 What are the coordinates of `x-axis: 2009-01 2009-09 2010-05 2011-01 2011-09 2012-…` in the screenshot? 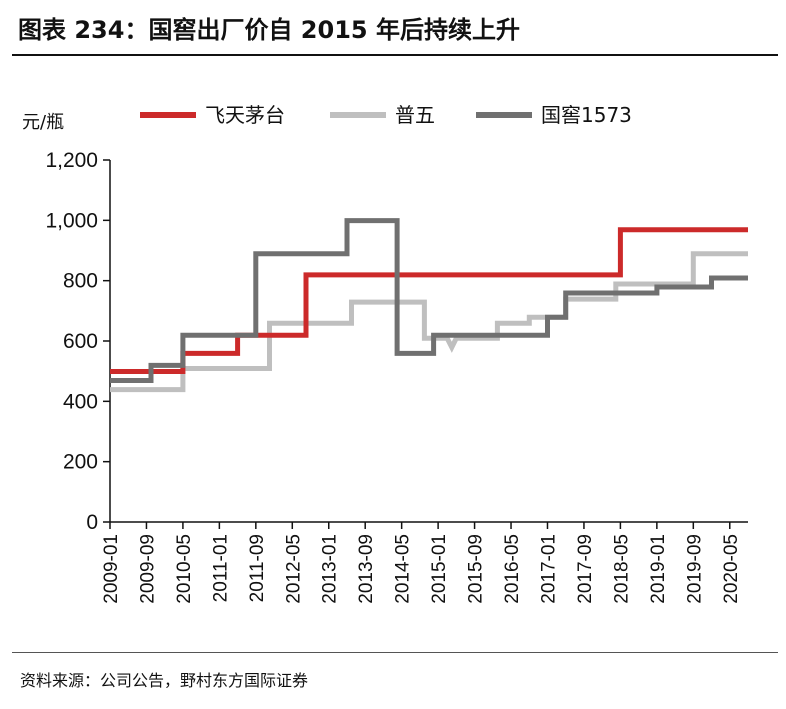 It's located at (424, 562).